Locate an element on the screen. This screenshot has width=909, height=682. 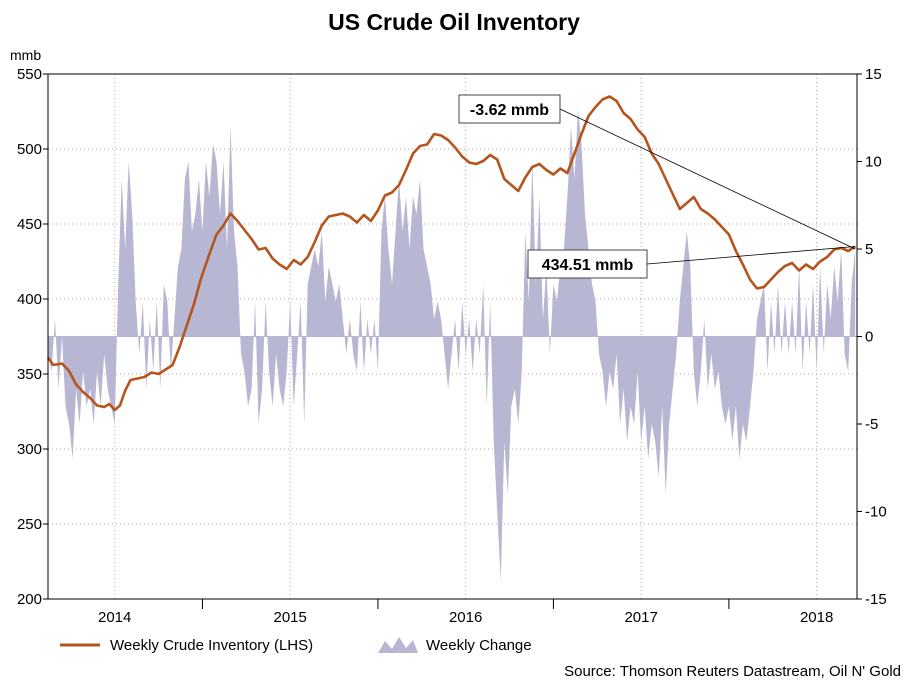
right-tick-label: -15 is located at coordinates (876, 599).